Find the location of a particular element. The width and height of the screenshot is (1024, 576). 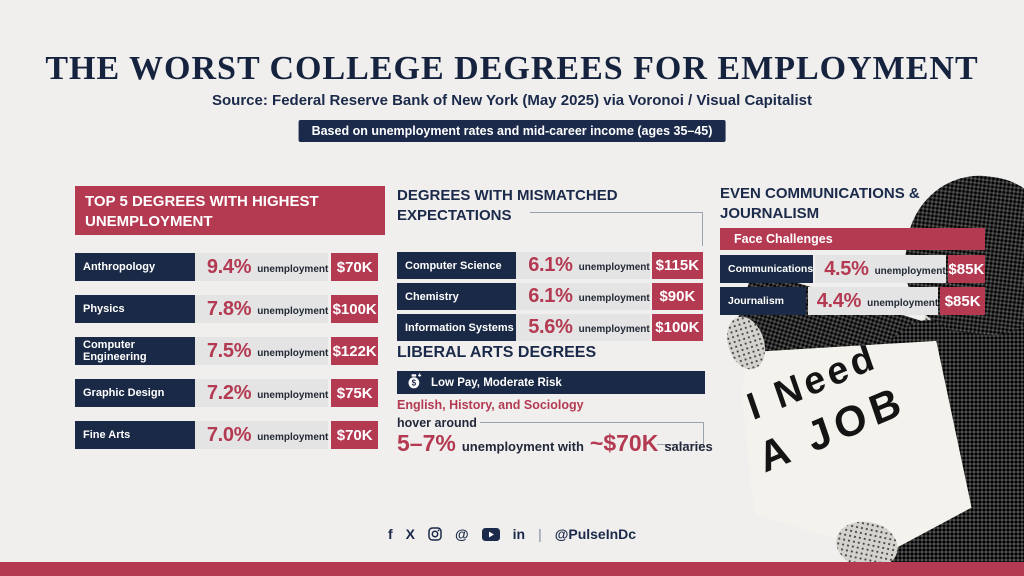

rate-cell: 4.4% unemployment is located at coordinates (873, 301).